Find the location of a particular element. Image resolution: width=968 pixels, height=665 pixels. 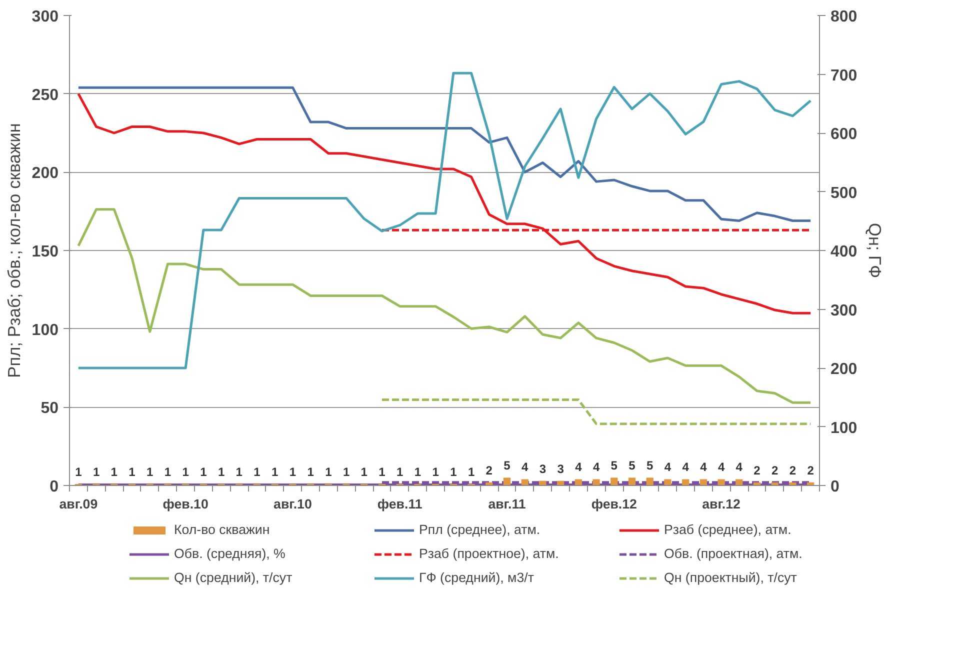

y-tick-label: 200 is located at coordinates (45, 173).